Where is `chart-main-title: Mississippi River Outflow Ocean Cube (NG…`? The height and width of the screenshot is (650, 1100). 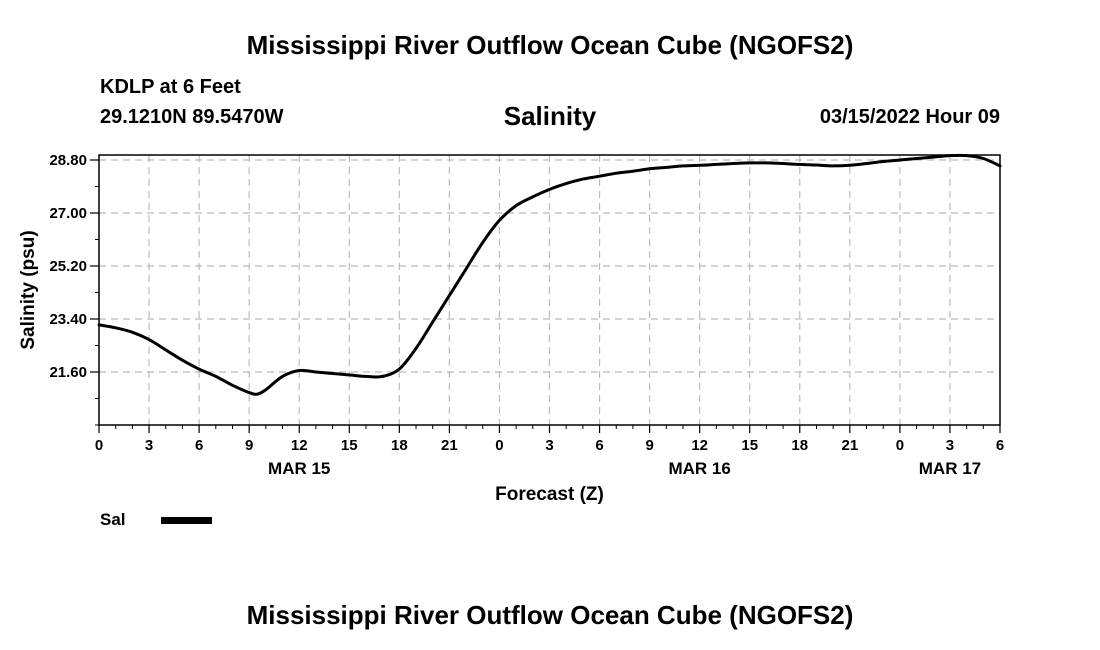 chart-main-title: Mississippi River Outflow Ocean Cube (NG… is located at coordinates (550, 45).